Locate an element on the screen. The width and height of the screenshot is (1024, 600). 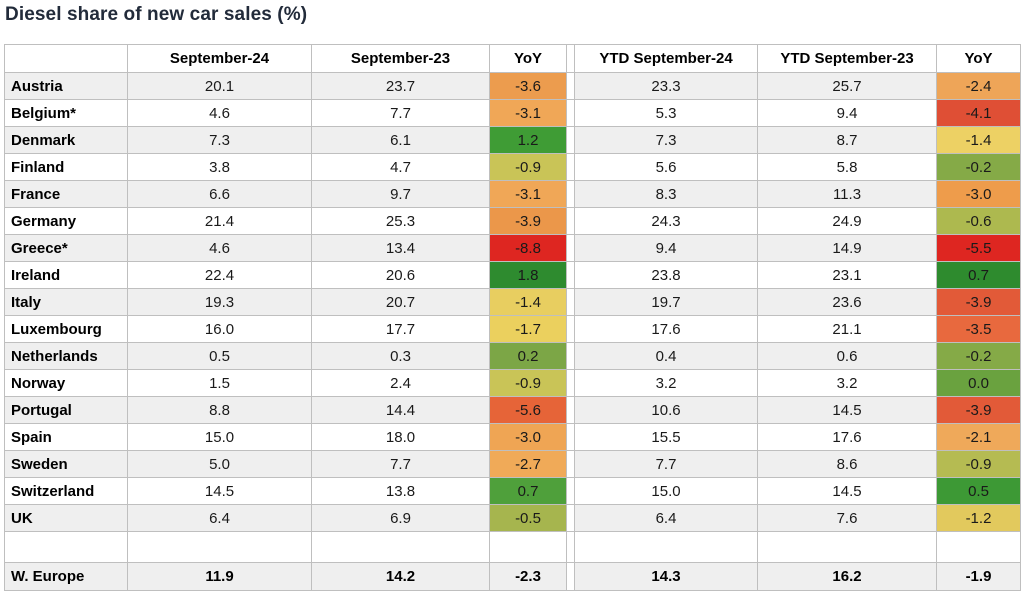
value-september-23: 20.6 is located at coordinates (400, 275).